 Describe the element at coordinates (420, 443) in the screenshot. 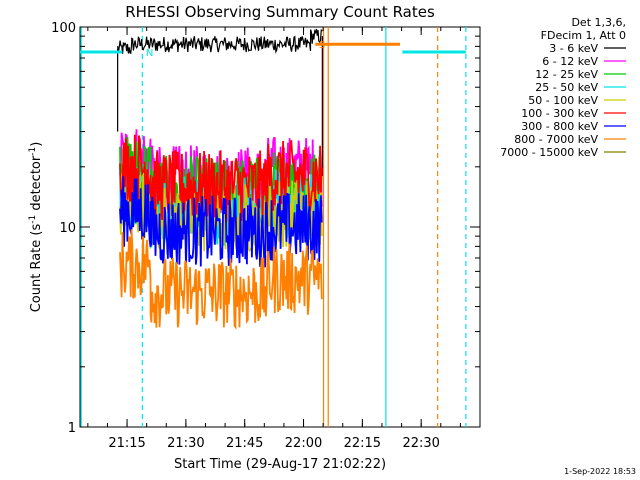

I see `x-tick-label-6: 22:30` at that location.